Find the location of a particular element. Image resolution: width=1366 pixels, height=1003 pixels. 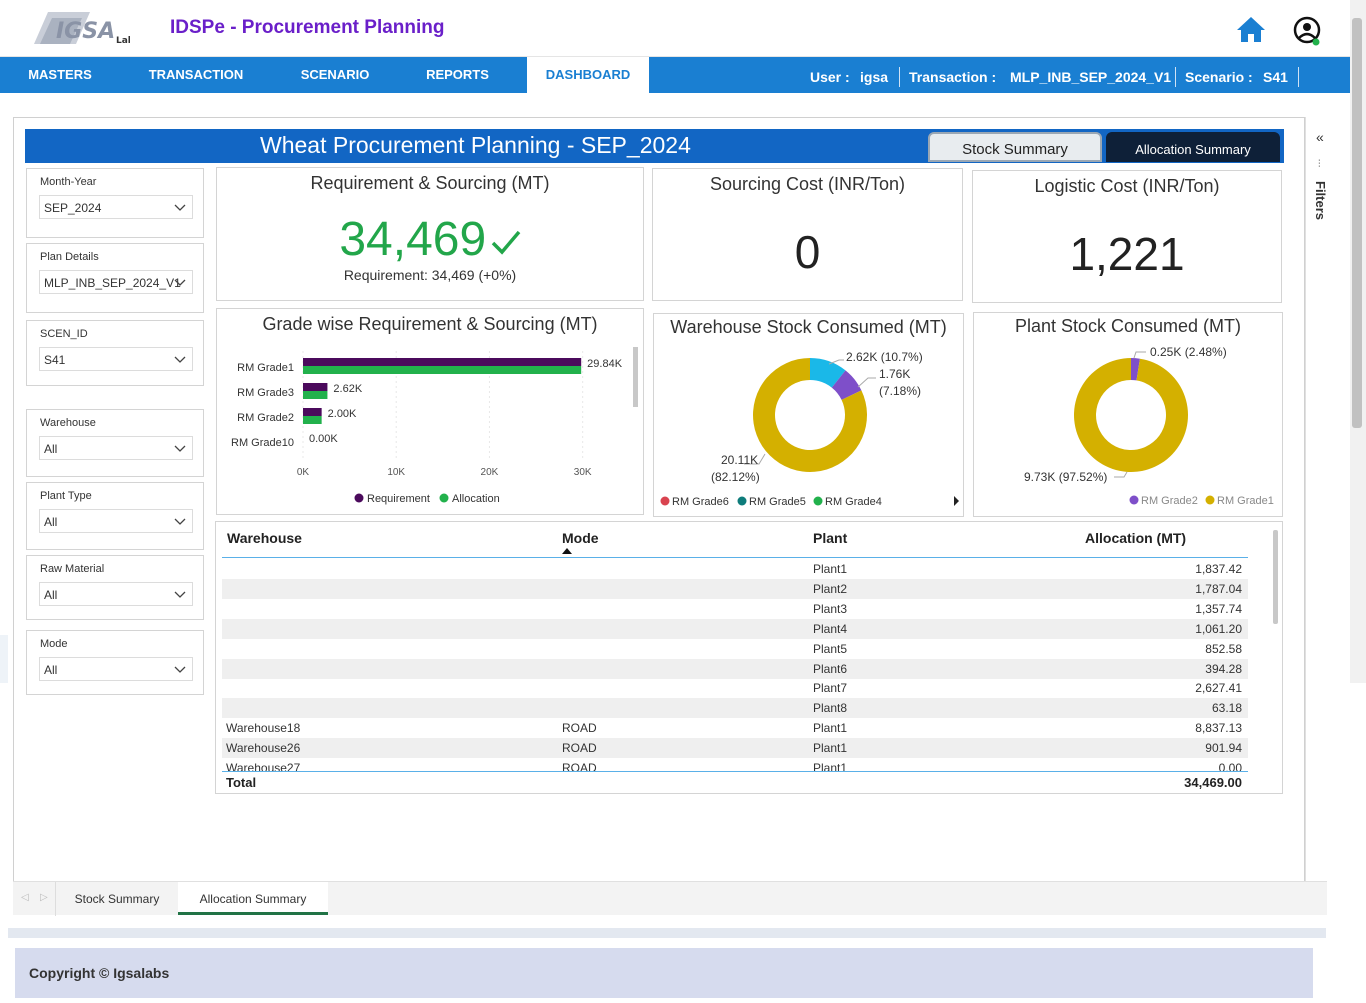

table-row: Plant8 63.18 is located at coordinates (735, 708).